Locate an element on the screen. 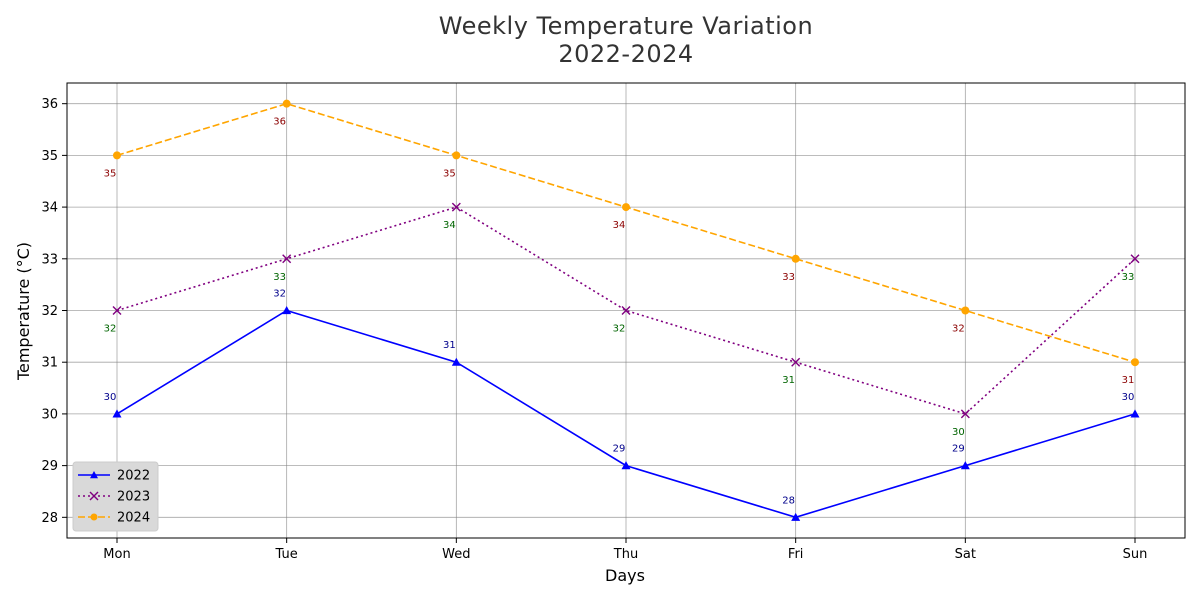  x-tick-label: Tue is located at coordinates (286, 554).